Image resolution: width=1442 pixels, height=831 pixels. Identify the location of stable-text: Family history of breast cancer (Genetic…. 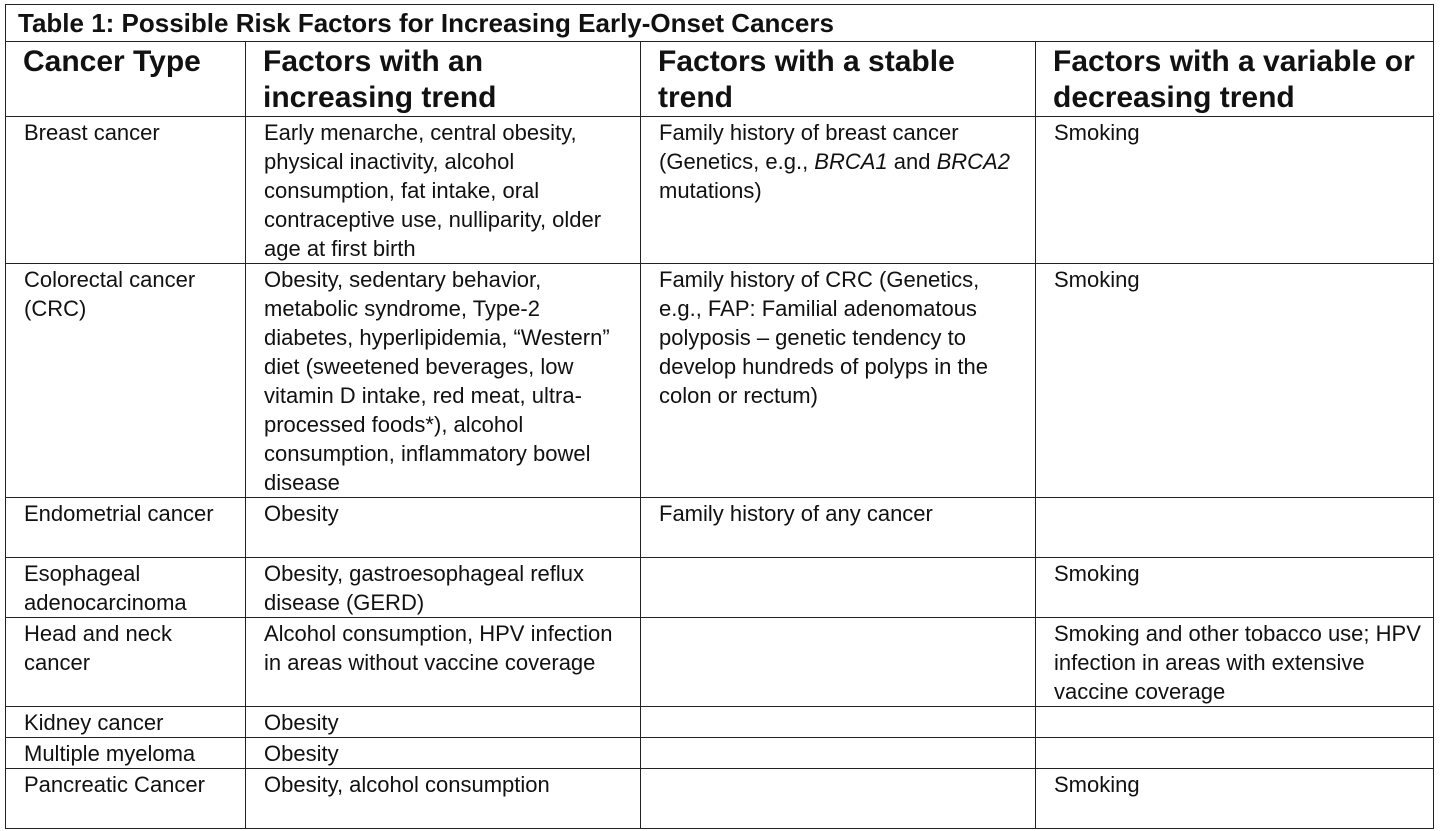
(809, 147).